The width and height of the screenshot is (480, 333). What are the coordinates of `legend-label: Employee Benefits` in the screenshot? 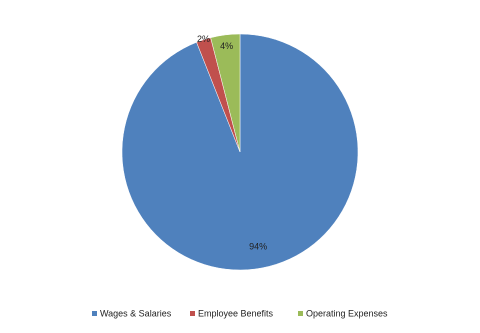 It's located at (236, 313).